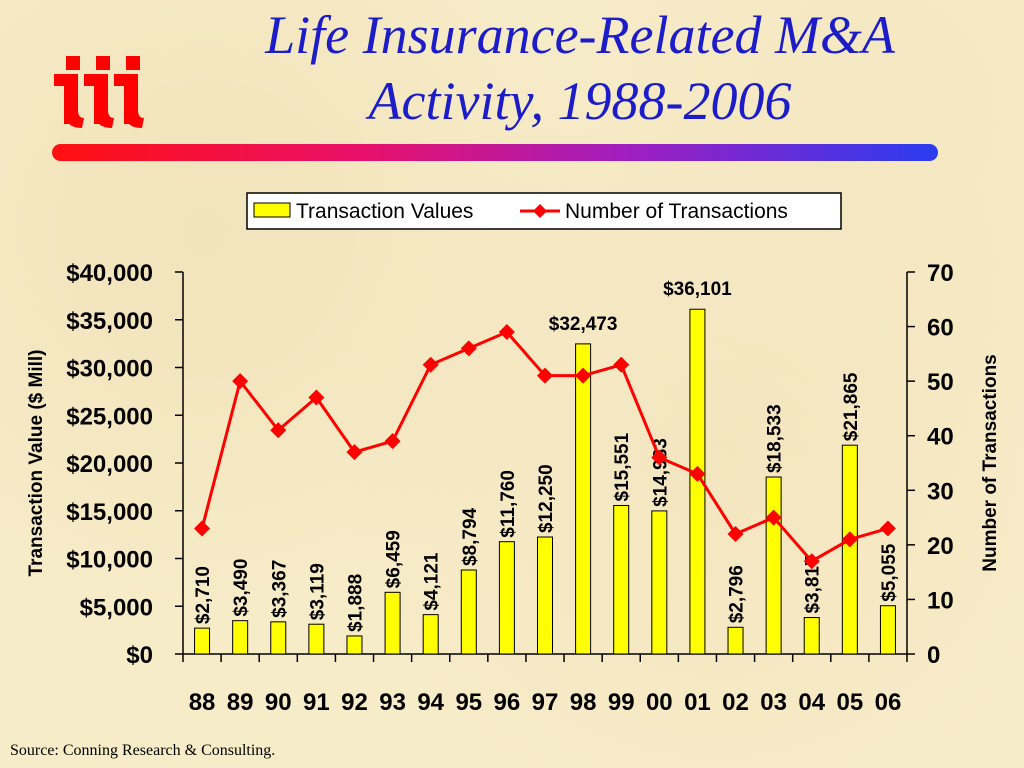 The width and height of the screenshot is (1024, 768). Describe the element at coordinates (889, 572) in the screenshot. I see `bar-data-label: $5,055` at that location.